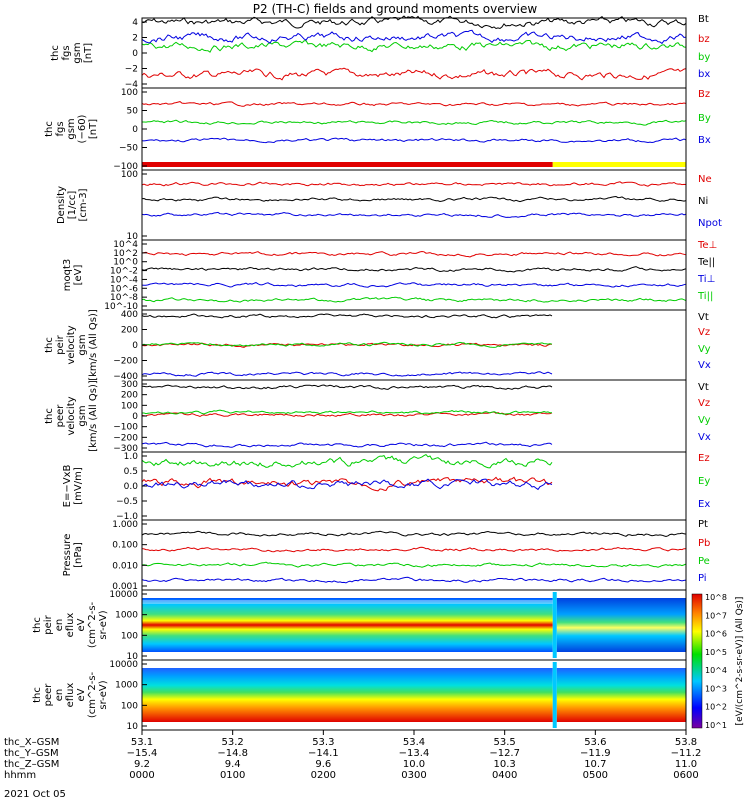 The image size is (750, 800). What do you see at coordinates (124, 272) in the screenshot?
I see `y-tick-label: 10^-2` at bounding box center [124, 272].